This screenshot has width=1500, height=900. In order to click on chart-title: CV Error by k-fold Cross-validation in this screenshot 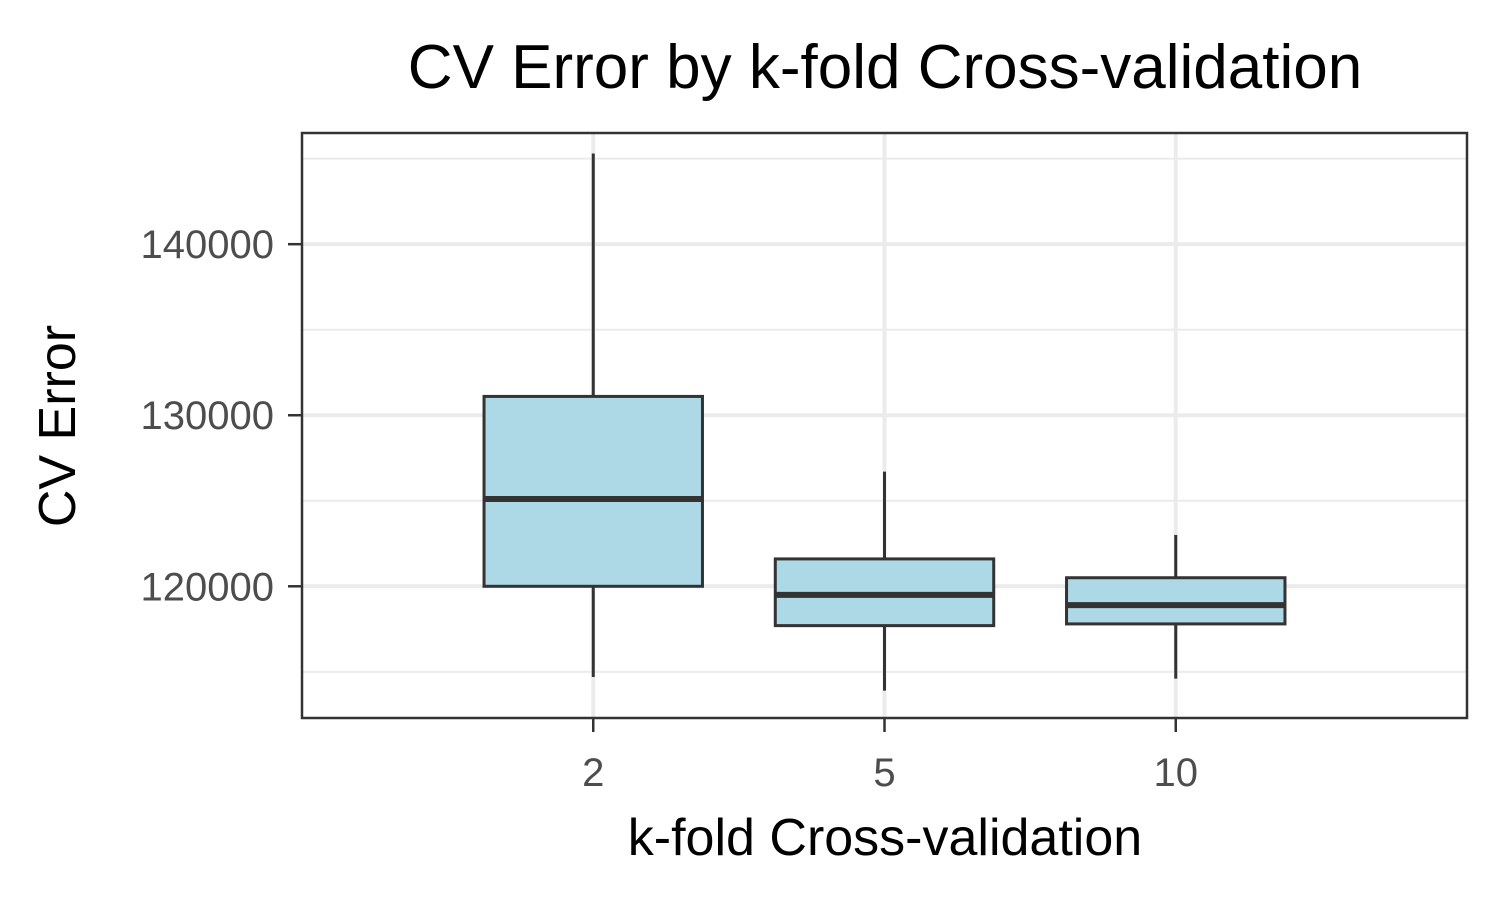, I will do `click(885, 67)`.